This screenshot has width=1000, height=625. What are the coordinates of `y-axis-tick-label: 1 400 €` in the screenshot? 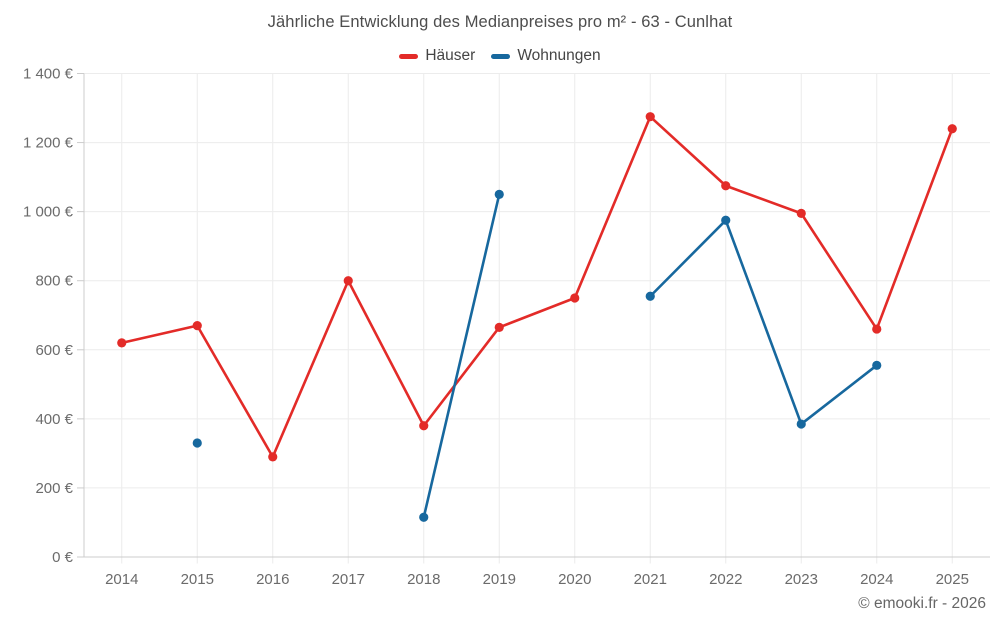 It's located at (48, 74).